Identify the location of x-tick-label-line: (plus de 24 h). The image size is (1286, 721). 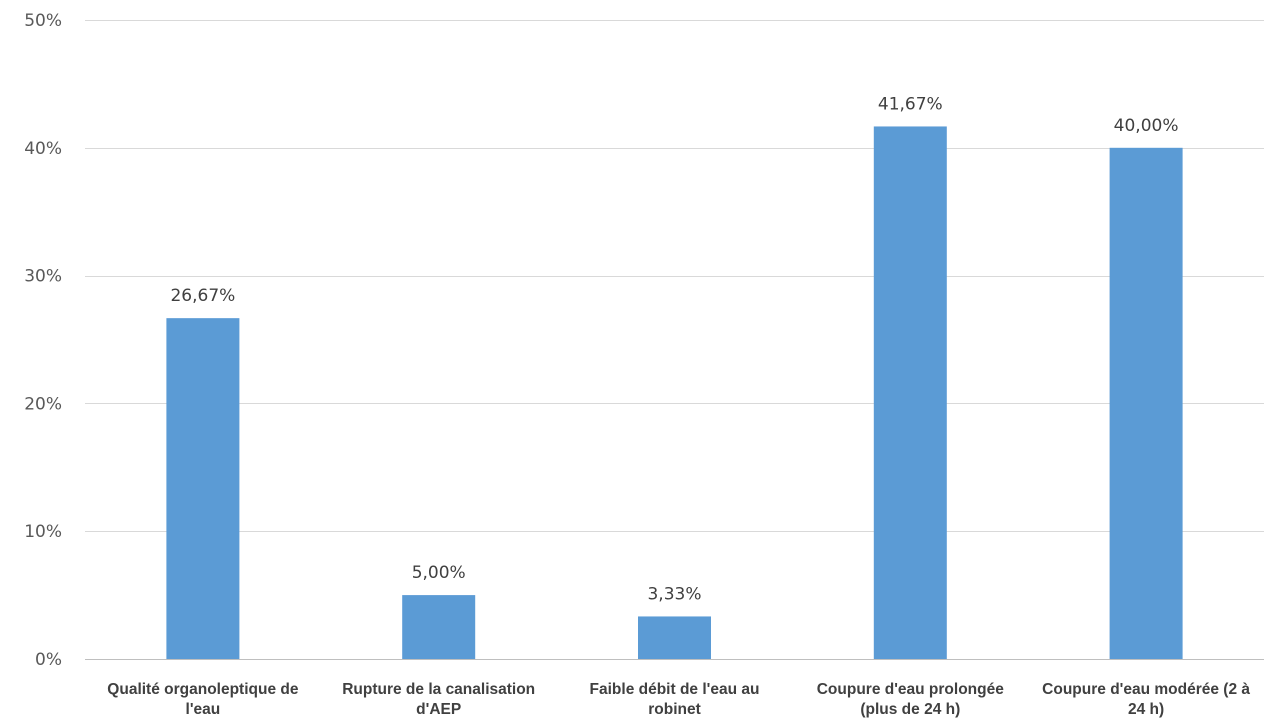
(910, 709).